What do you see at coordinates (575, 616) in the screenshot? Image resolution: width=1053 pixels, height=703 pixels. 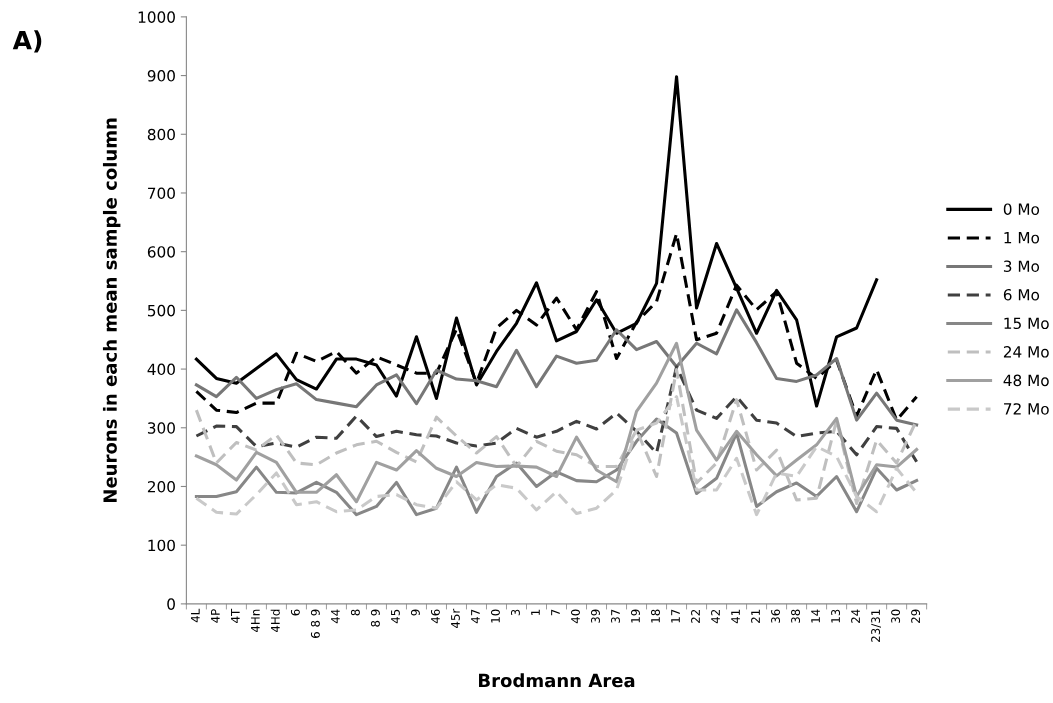 I see `x-tick-label: 40` at bounding box center [575, 616].